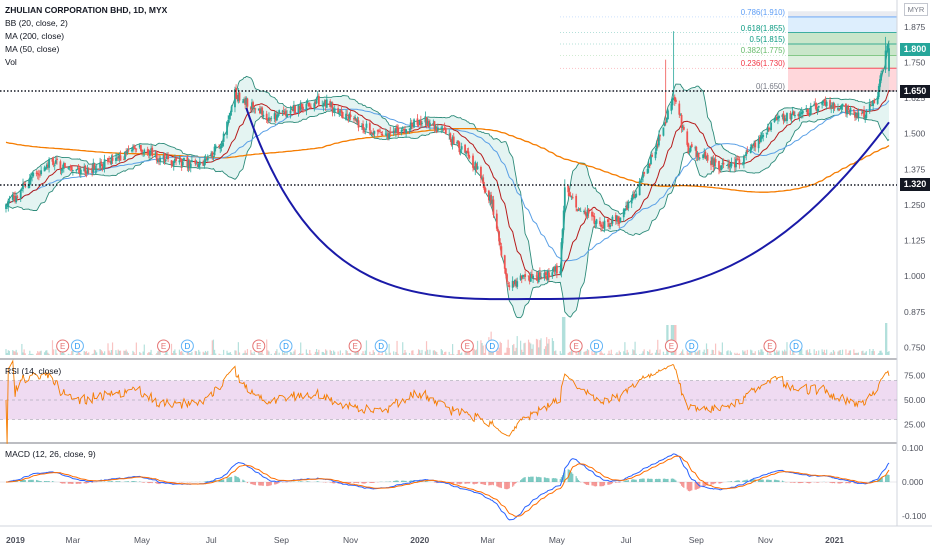 The height and width of the screenshot is (550, 932). I want to click on legend-bb: BB (20, close, 2), so click(36, 23).